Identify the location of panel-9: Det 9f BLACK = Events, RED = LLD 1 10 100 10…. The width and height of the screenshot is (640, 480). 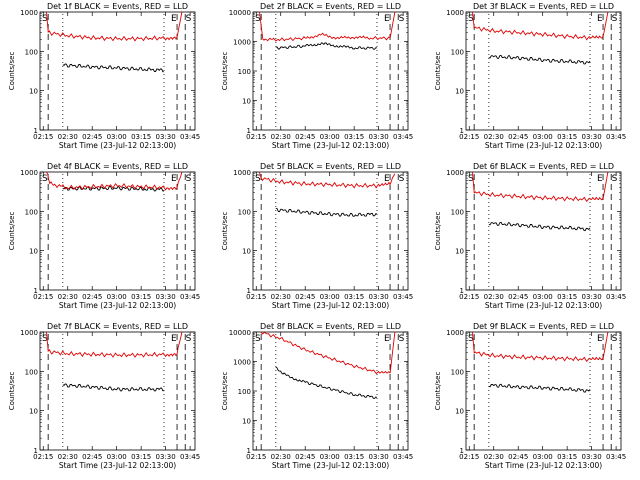
(530, 396).